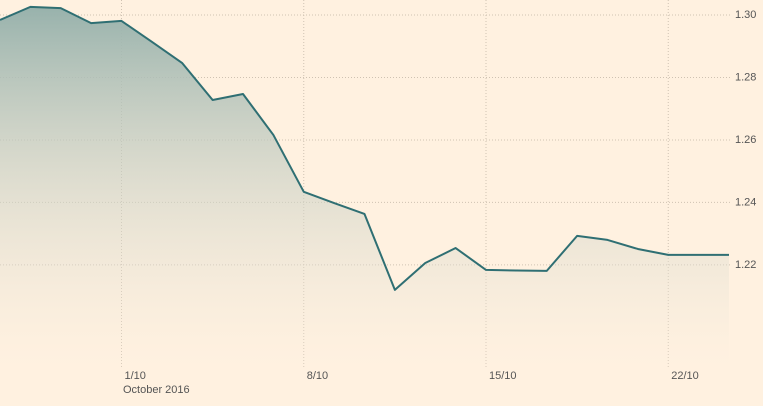 Image resolution: width=763 pixels, height=406 pixels. I want to click on y-tick-label: 1.28, so click(745, 77).